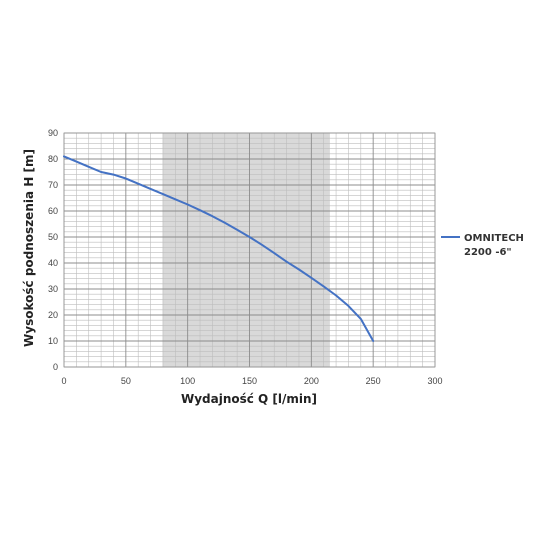 This screenshot has height=533, width=533. Describe the element at coordinates (311, 381) in the screenshot. I see `x-tick-label: 200` at that location.